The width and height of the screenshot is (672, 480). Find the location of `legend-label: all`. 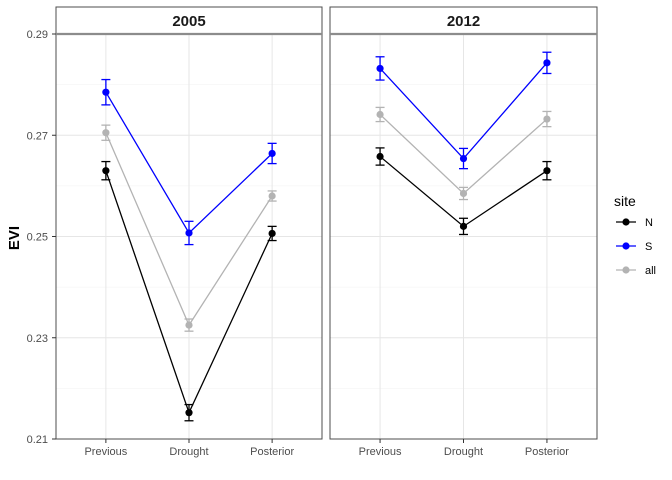

legend-label: all is located at coordinates (650, 271).